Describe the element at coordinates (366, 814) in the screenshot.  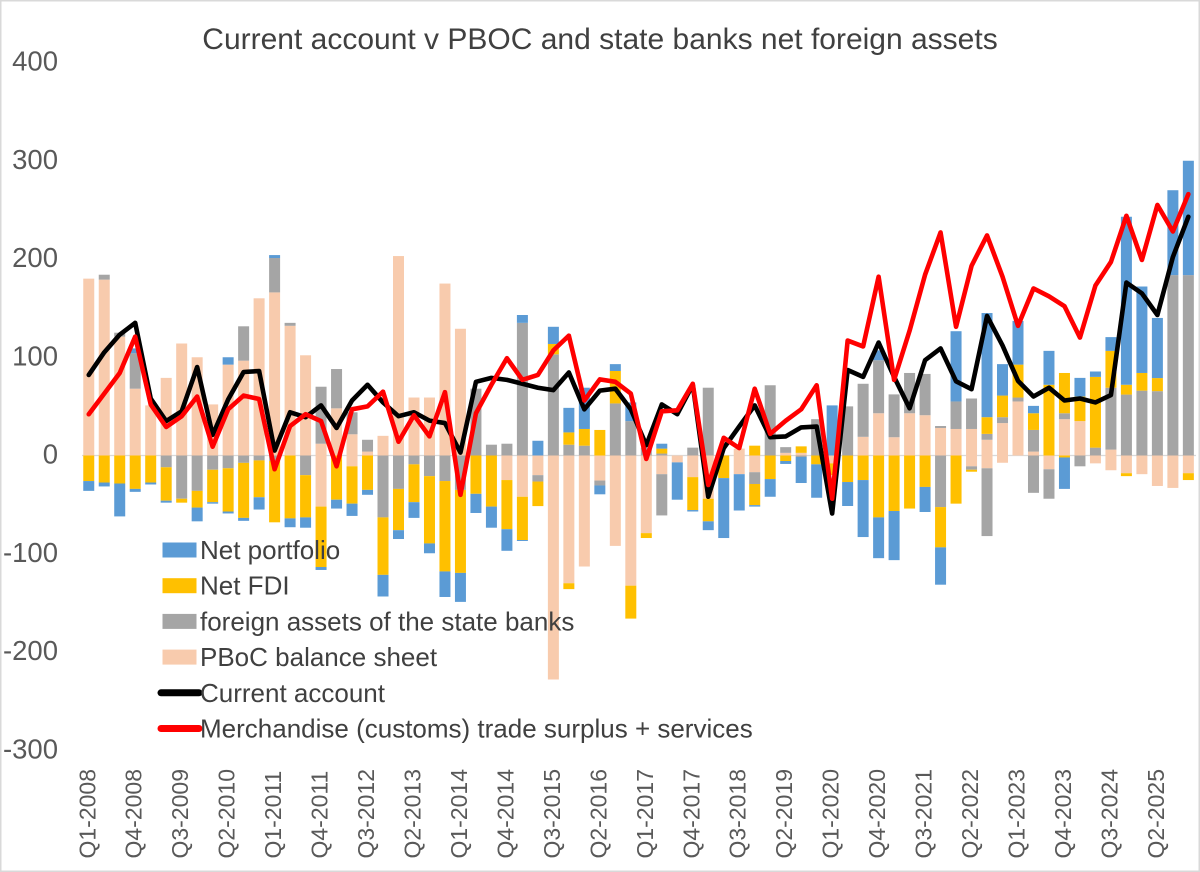
I see `svg-text: Q3-2012` at that location.